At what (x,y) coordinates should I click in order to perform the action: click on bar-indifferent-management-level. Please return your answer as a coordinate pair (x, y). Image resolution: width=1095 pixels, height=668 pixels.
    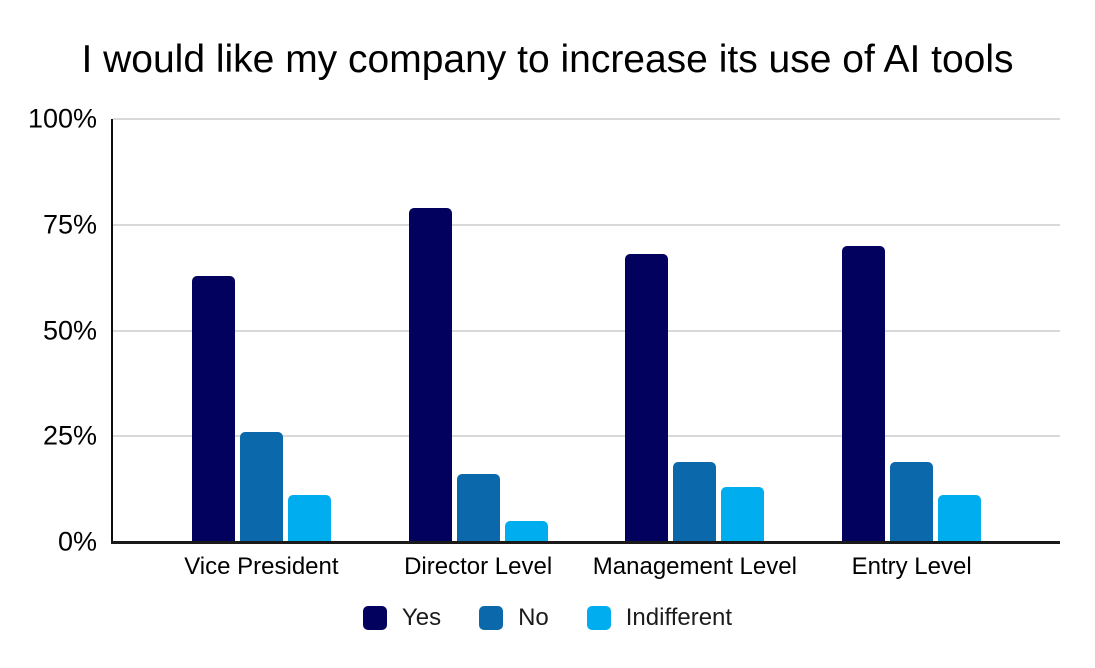
    Looking at the image, I should click on (743, 514).